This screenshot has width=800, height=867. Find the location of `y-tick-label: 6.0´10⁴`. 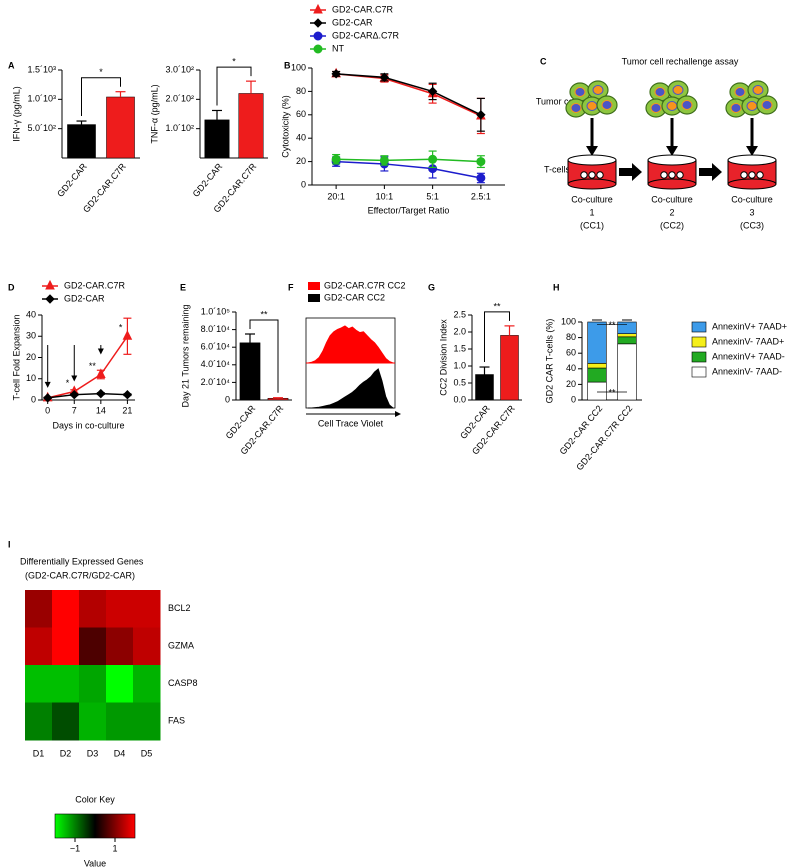

y-tick-label: 6.0´10⁴ is located at coordinates (216, 347).